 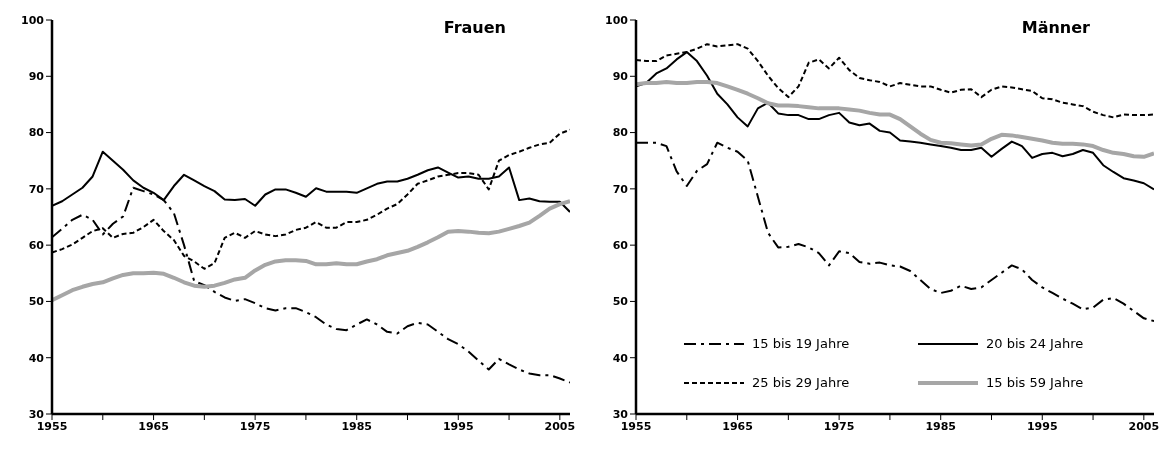 What do you see at coordinates (474, 27) in the screenshot?
I see `chart-title: Frauen` at bounding box center [474, 27].